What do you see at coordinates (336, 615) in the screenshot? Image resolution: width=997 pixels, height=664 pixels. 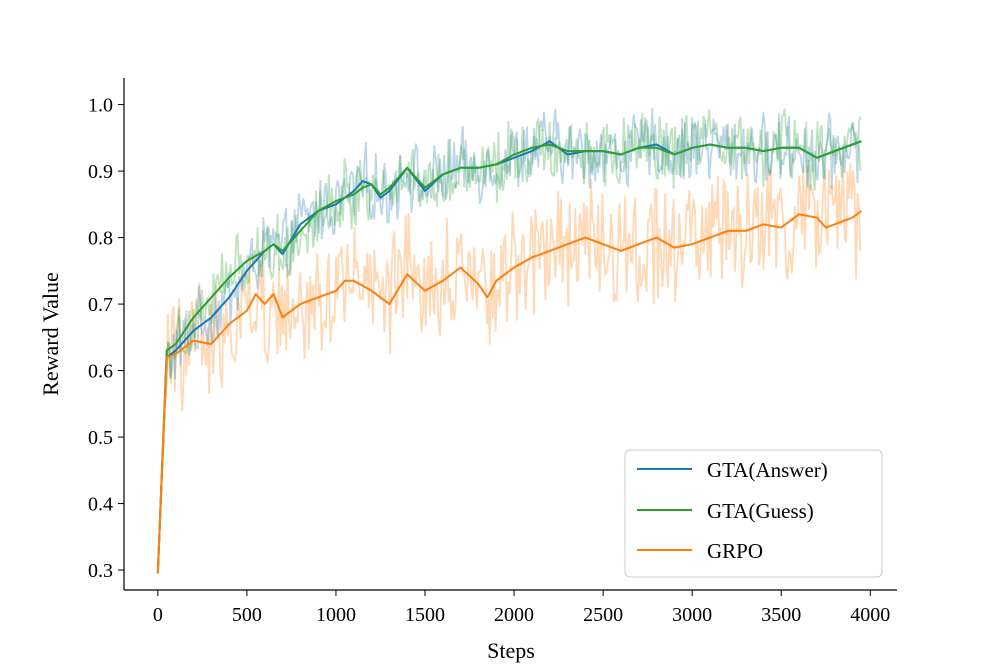 I see `x-tick-label: 1000` at bounding box center [336, 615].